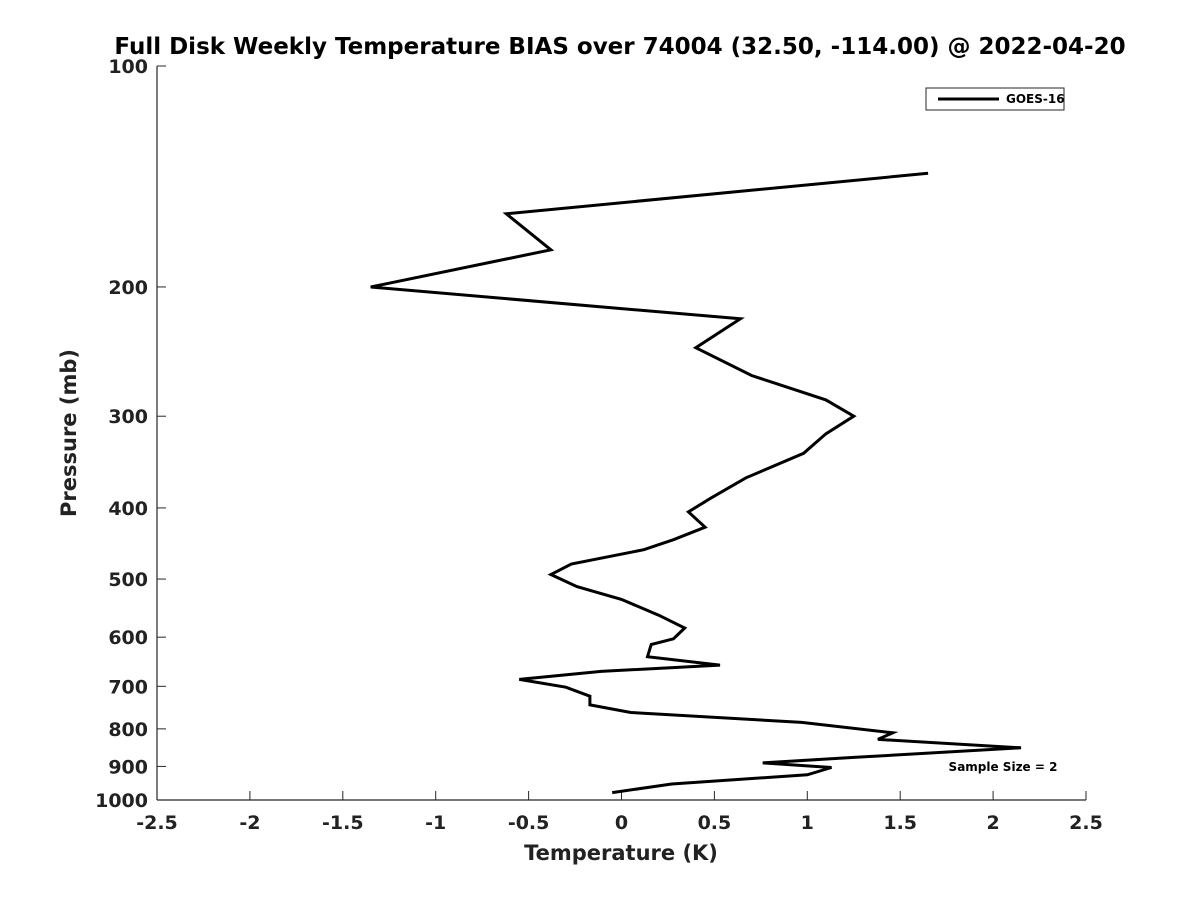  What do you see at coordinates (621, 853) in the screenshot?
I see `x-axis-label: Temperature (K)` at bounding box center [621, 853].